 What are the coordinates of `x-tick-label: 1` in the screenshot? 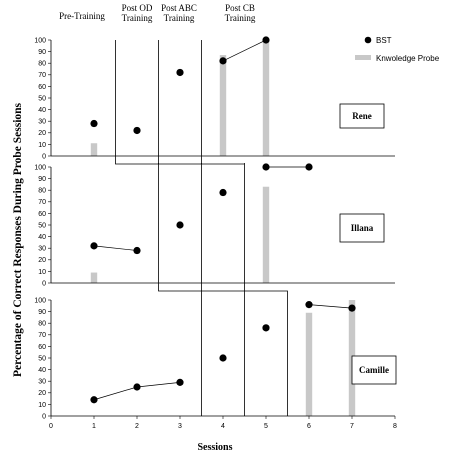 It's located at (94, 426).